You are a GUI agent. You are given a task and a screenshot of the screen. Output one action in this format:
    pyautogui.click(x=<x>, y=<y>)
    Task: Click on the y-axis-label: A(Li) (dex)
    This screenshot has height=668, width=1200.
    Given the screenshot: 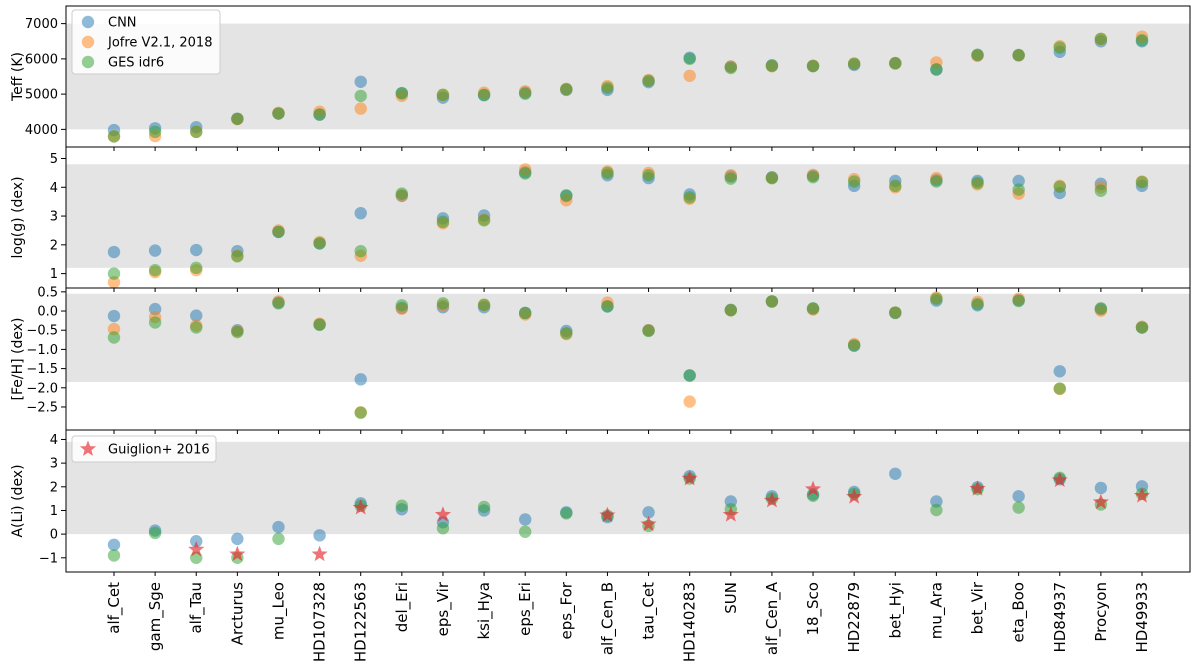 What is the action you would take?
    pyautogui.click(x=18, y=500)
    